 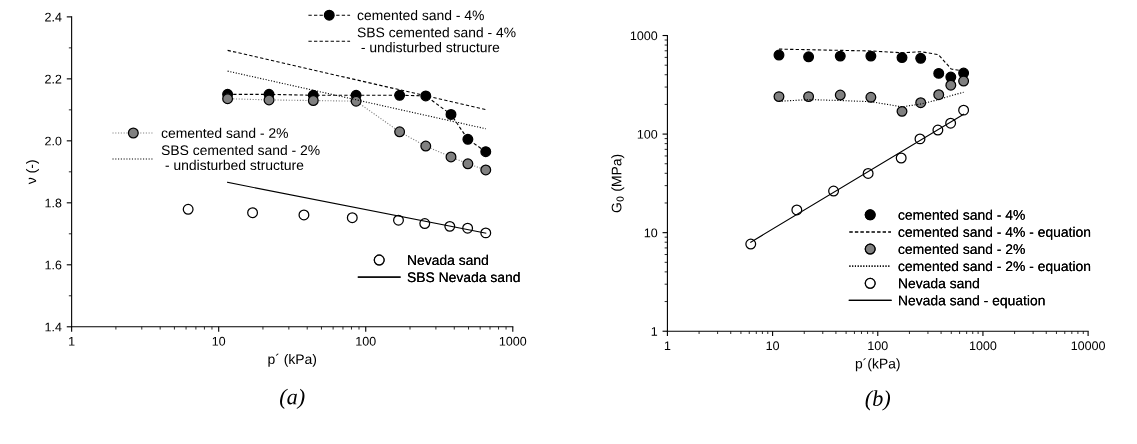 What do you see at coordinates (53, 327) in the screenshot?
I see `y-tick-label: 1.4` at bounding box center [53, 327].